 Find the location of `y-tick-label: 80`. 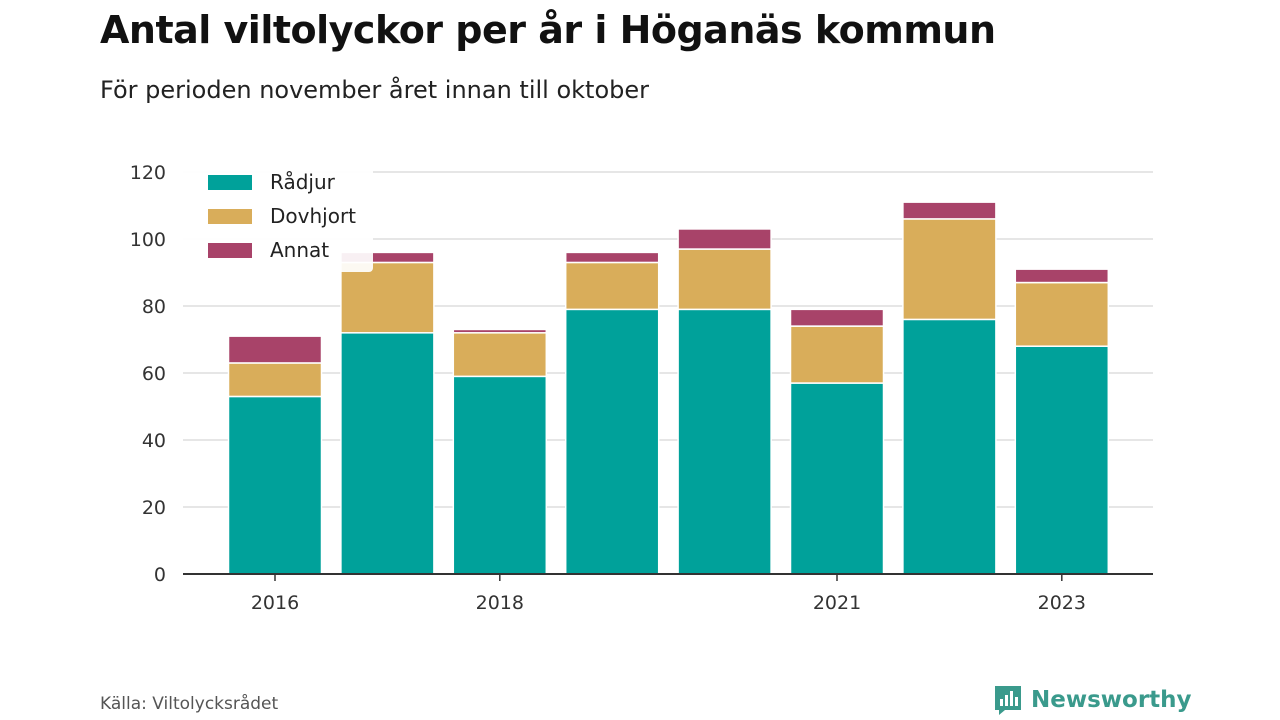

y-tick-label: 80 is located at coordinates (154, 307).